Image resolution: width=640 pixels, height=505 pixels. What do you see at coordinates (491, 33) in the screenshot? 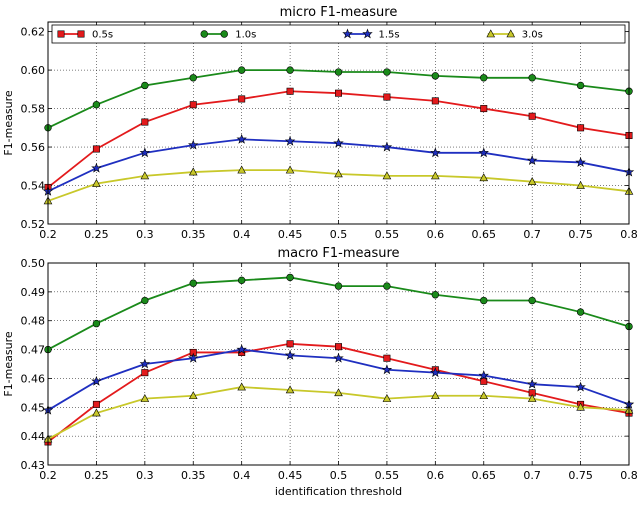
I see `legend-marker-3.0s` at bounding box center [491, 33].